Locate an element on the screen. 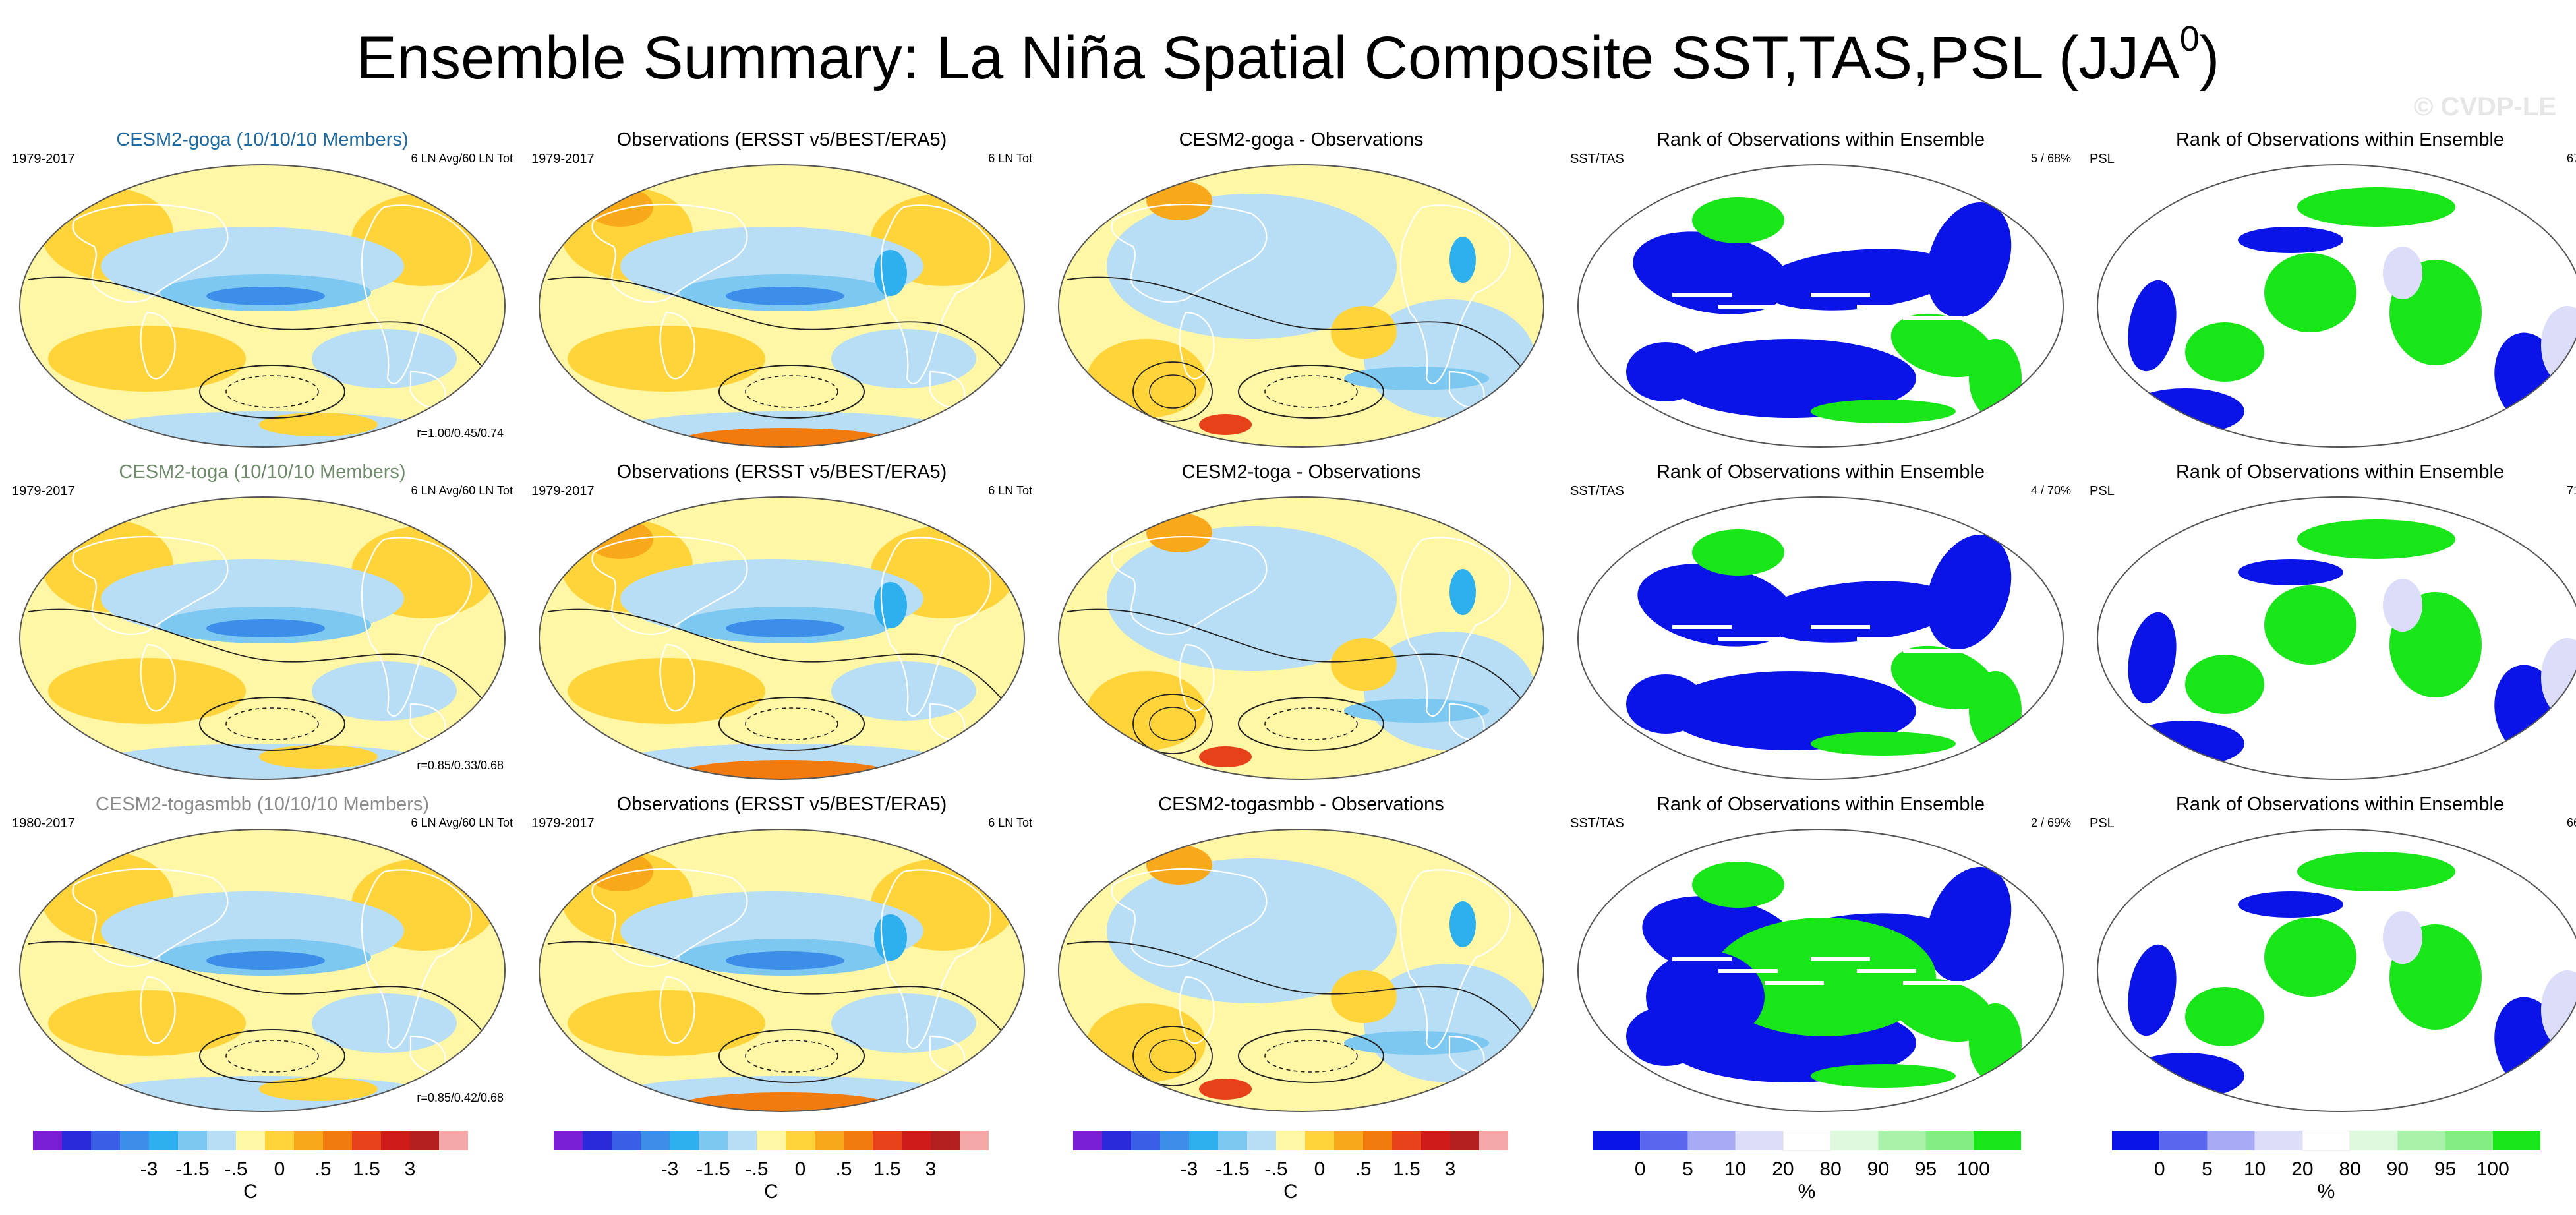  colorbar-tick-label: 100 is located at coordinates (1973, 1169).